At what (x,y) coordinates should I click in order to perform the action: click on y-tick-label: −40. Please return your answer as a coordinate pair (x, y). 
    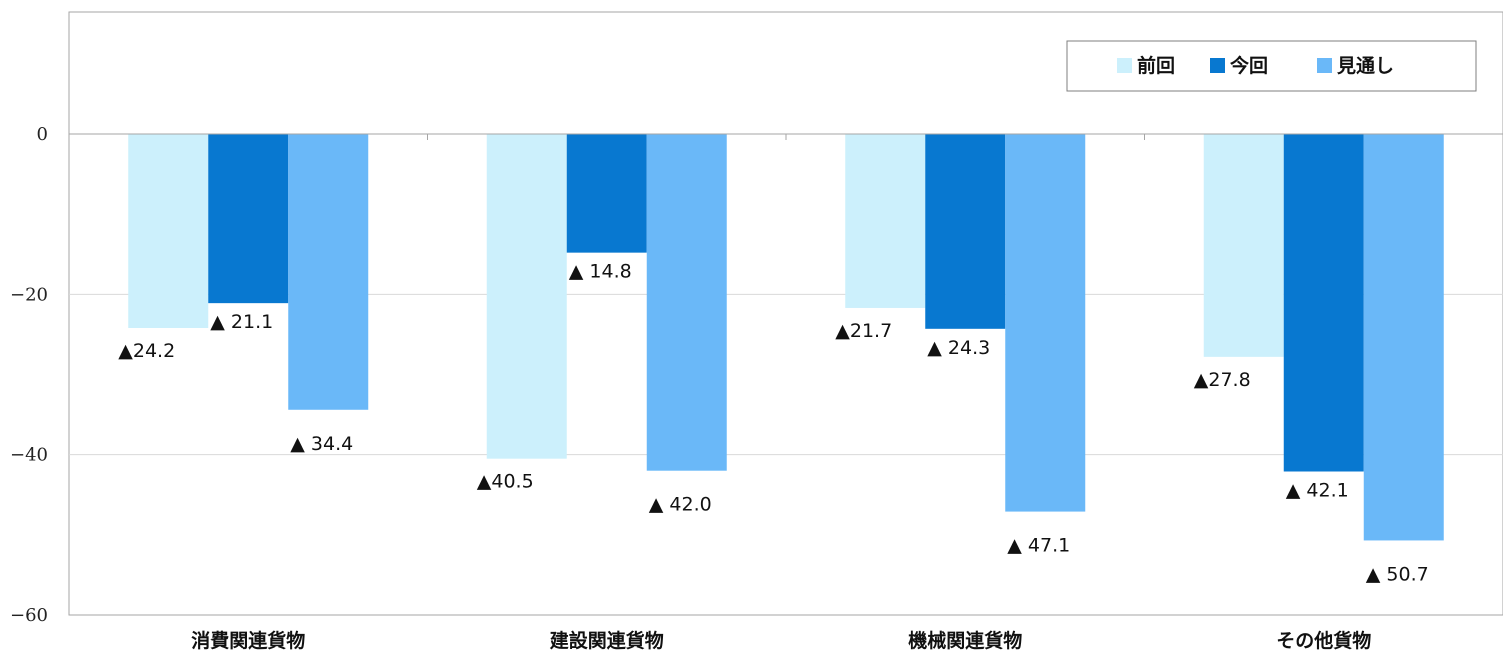
    Looking at the image, I should click on (29, 455).